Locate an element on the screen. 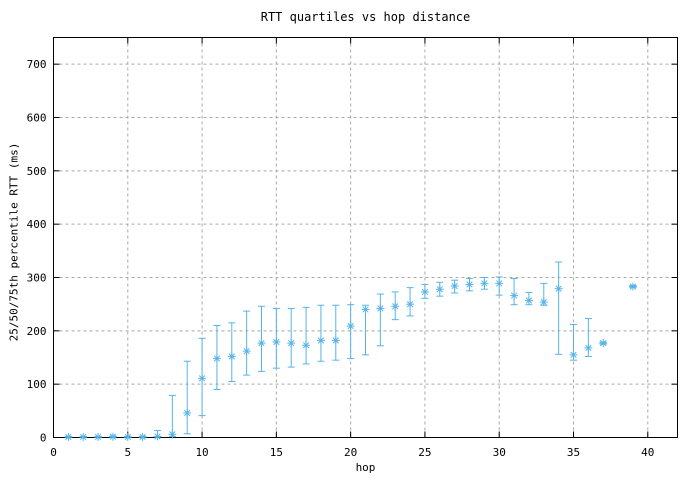 This screenshot has width=695, height=480. x-tick-label-35: 35 is located at coordinates (573, 452).